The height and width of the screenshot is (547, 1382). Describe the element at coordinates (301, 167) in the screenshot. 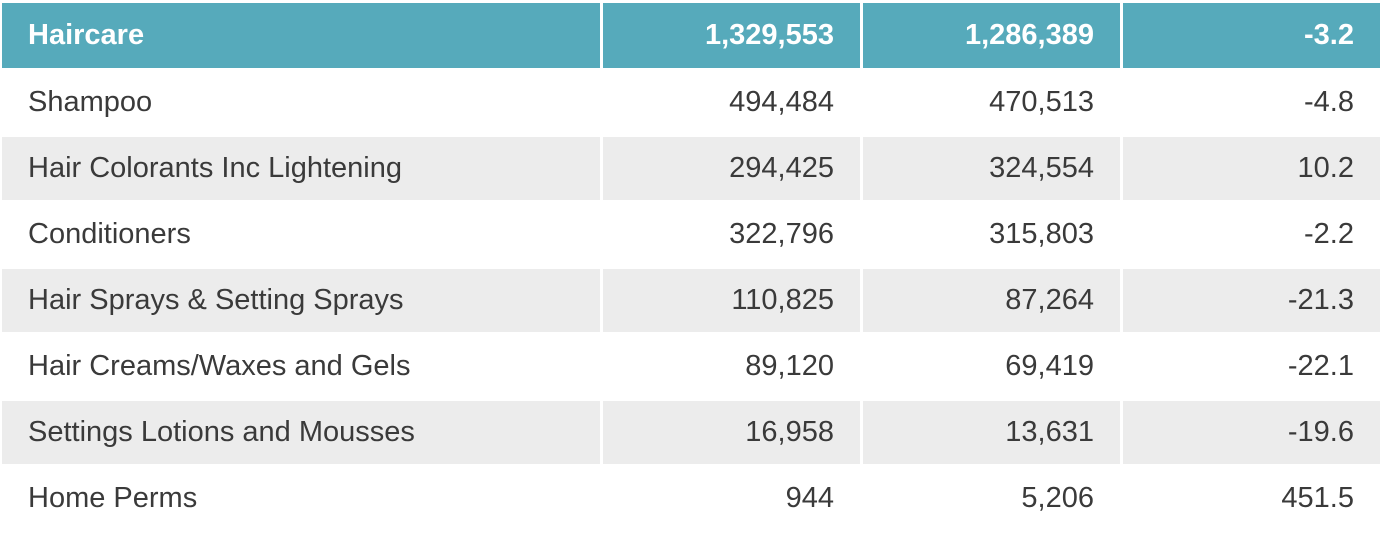

I see `row-category: Hair Colorants Inc Lightening` at that location.